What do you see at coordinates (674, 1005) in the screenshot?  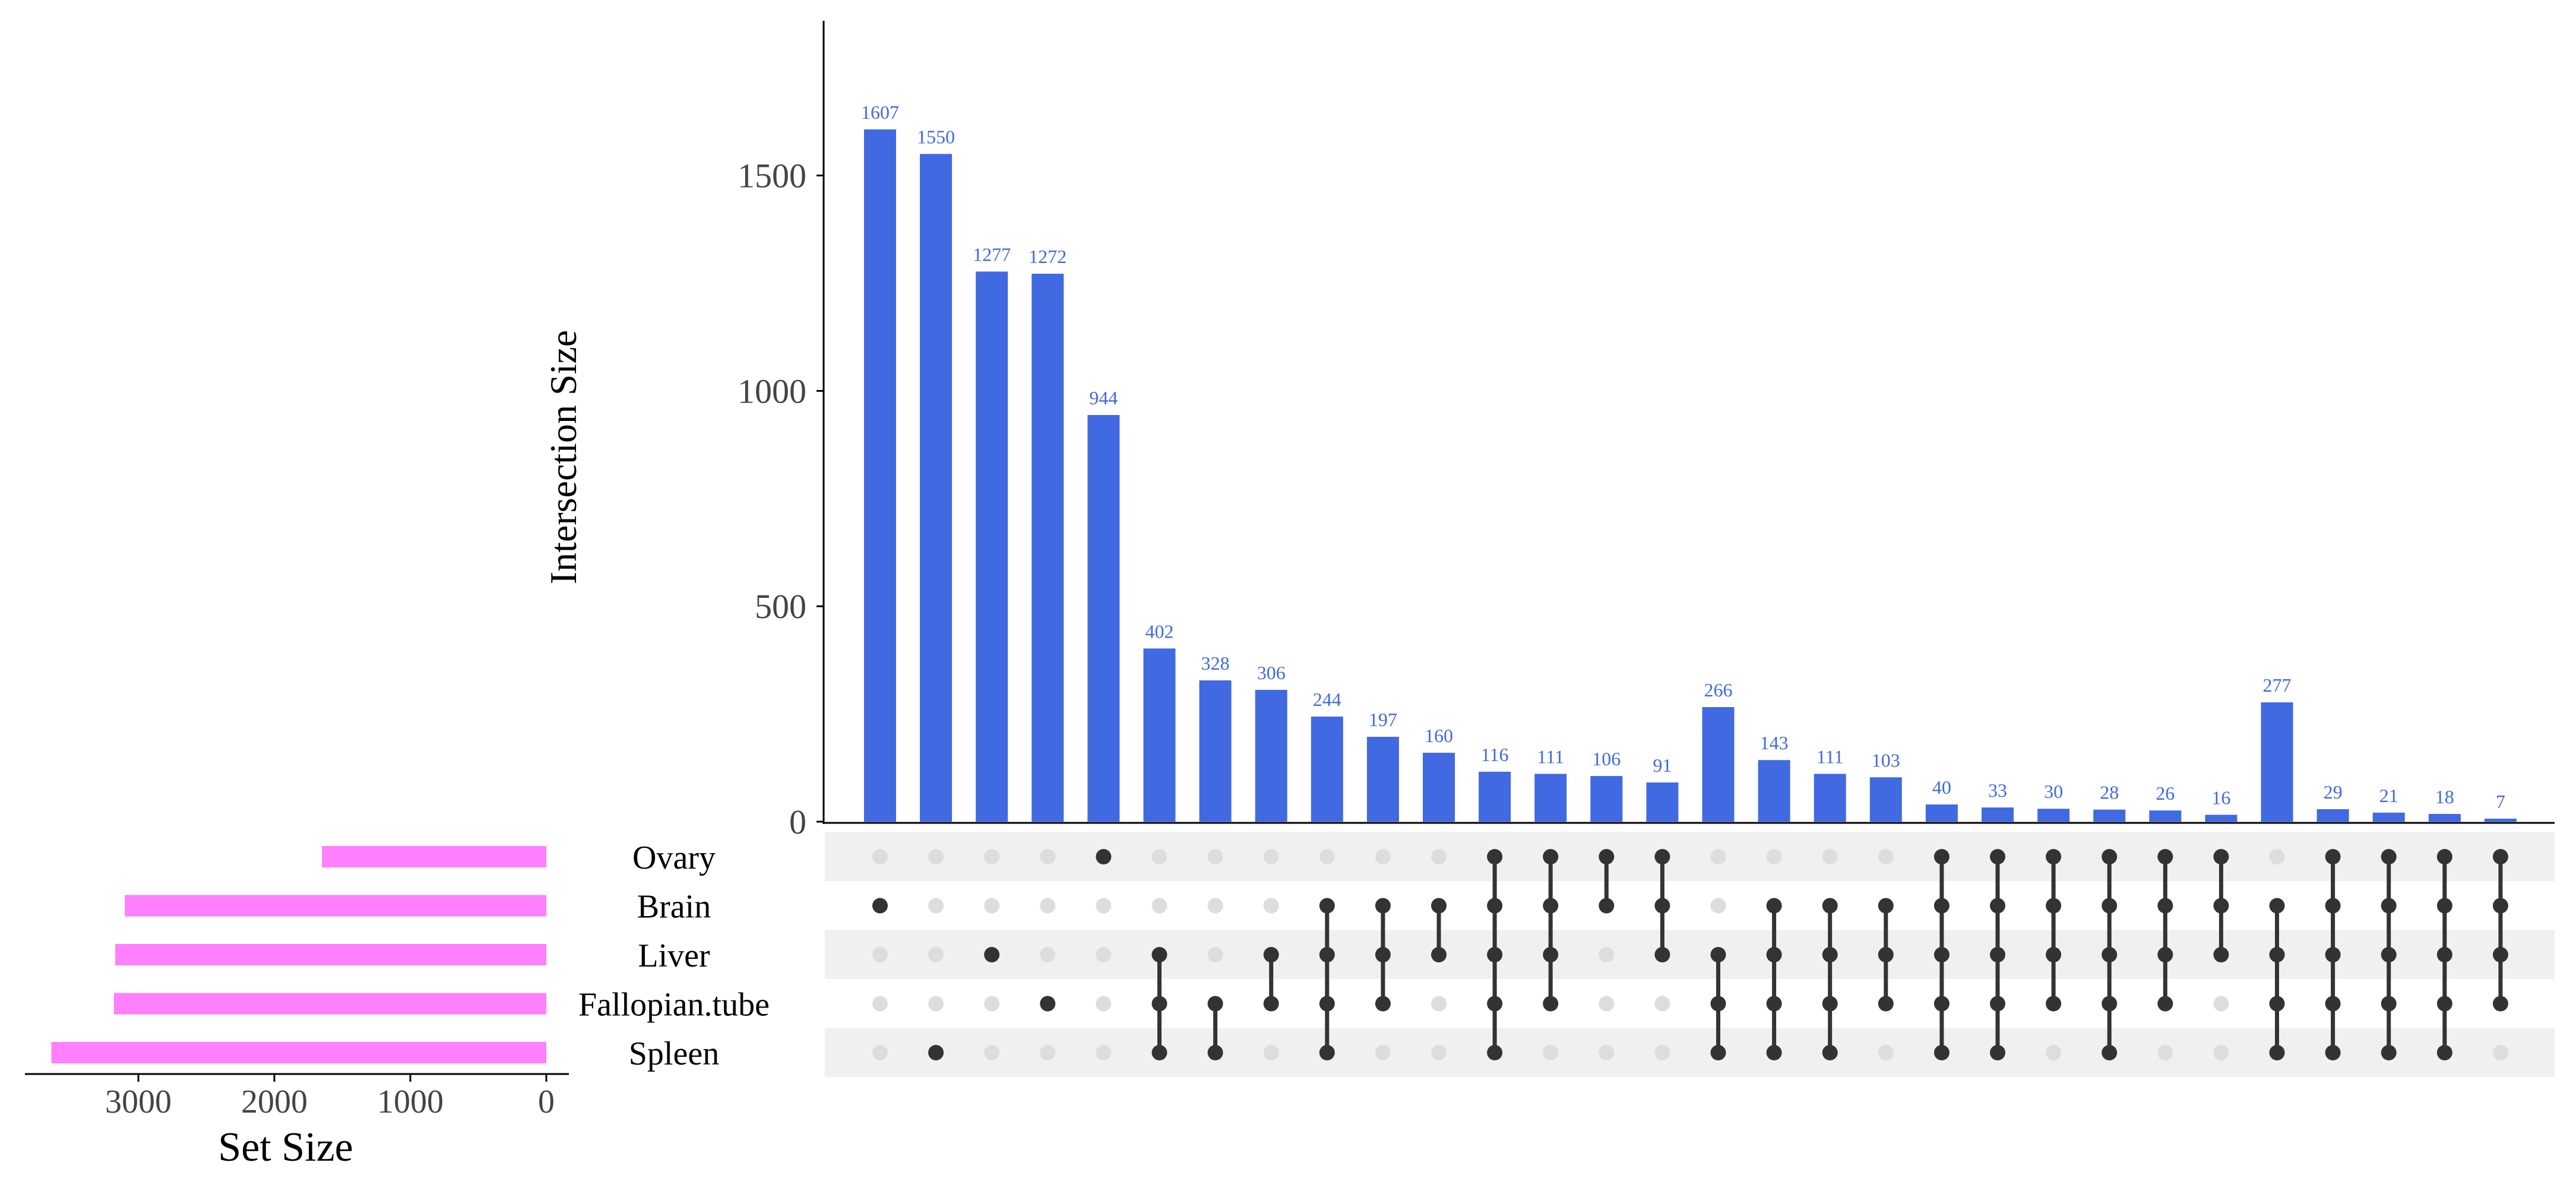 I see `set-name-label: Fallopian.tube` at bounding box center [674, 1005].